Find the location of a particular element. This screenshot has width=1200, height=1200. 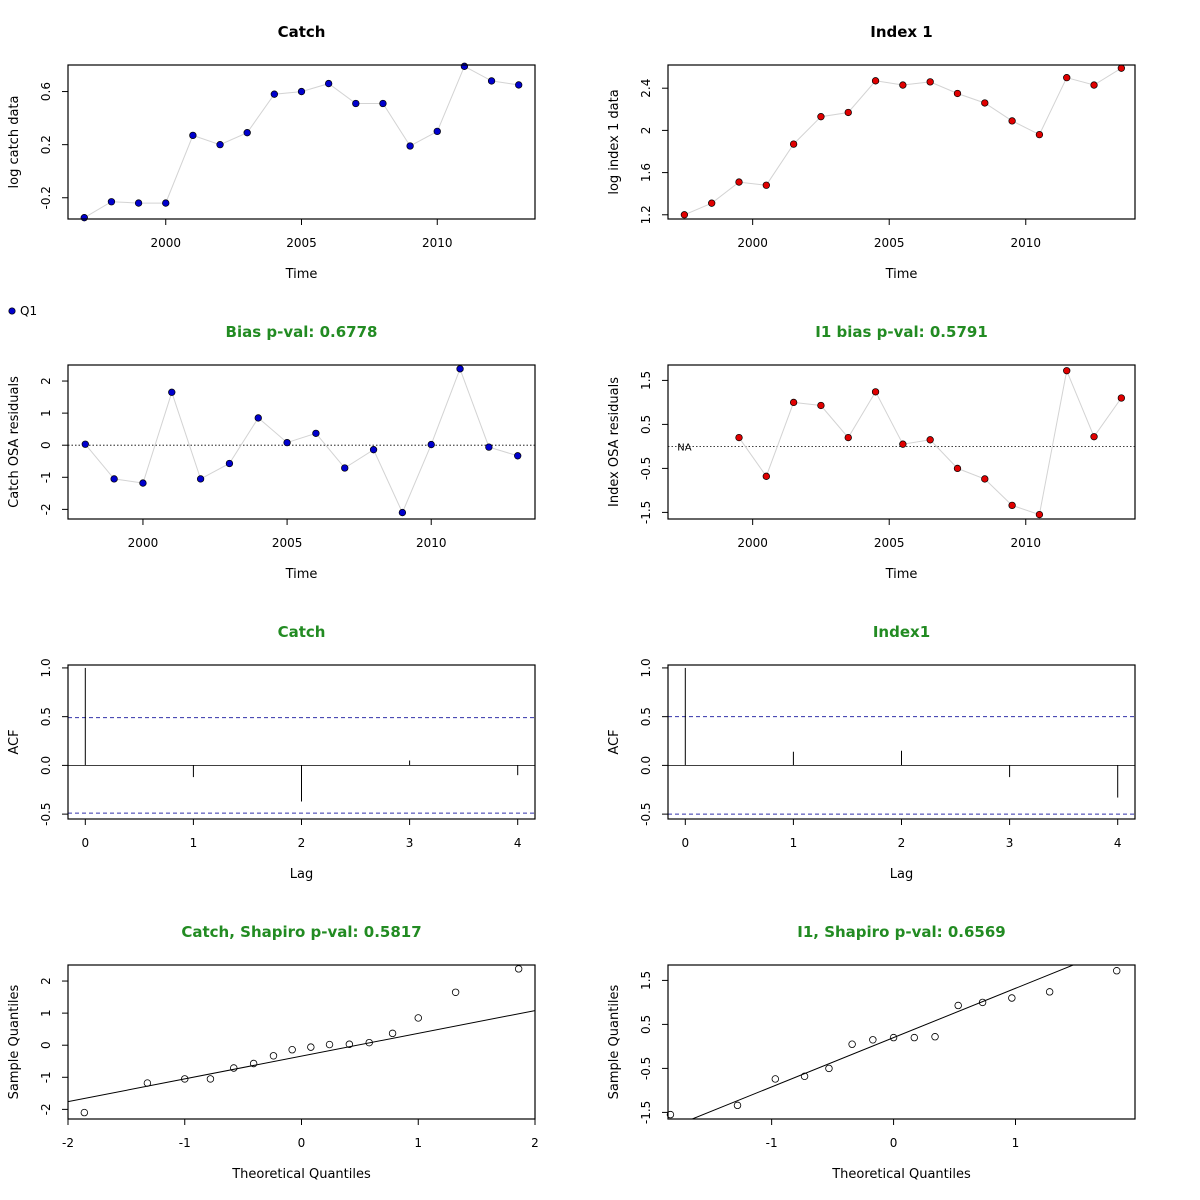

catch-resid-data-layer is located at coordinates (301, 440).